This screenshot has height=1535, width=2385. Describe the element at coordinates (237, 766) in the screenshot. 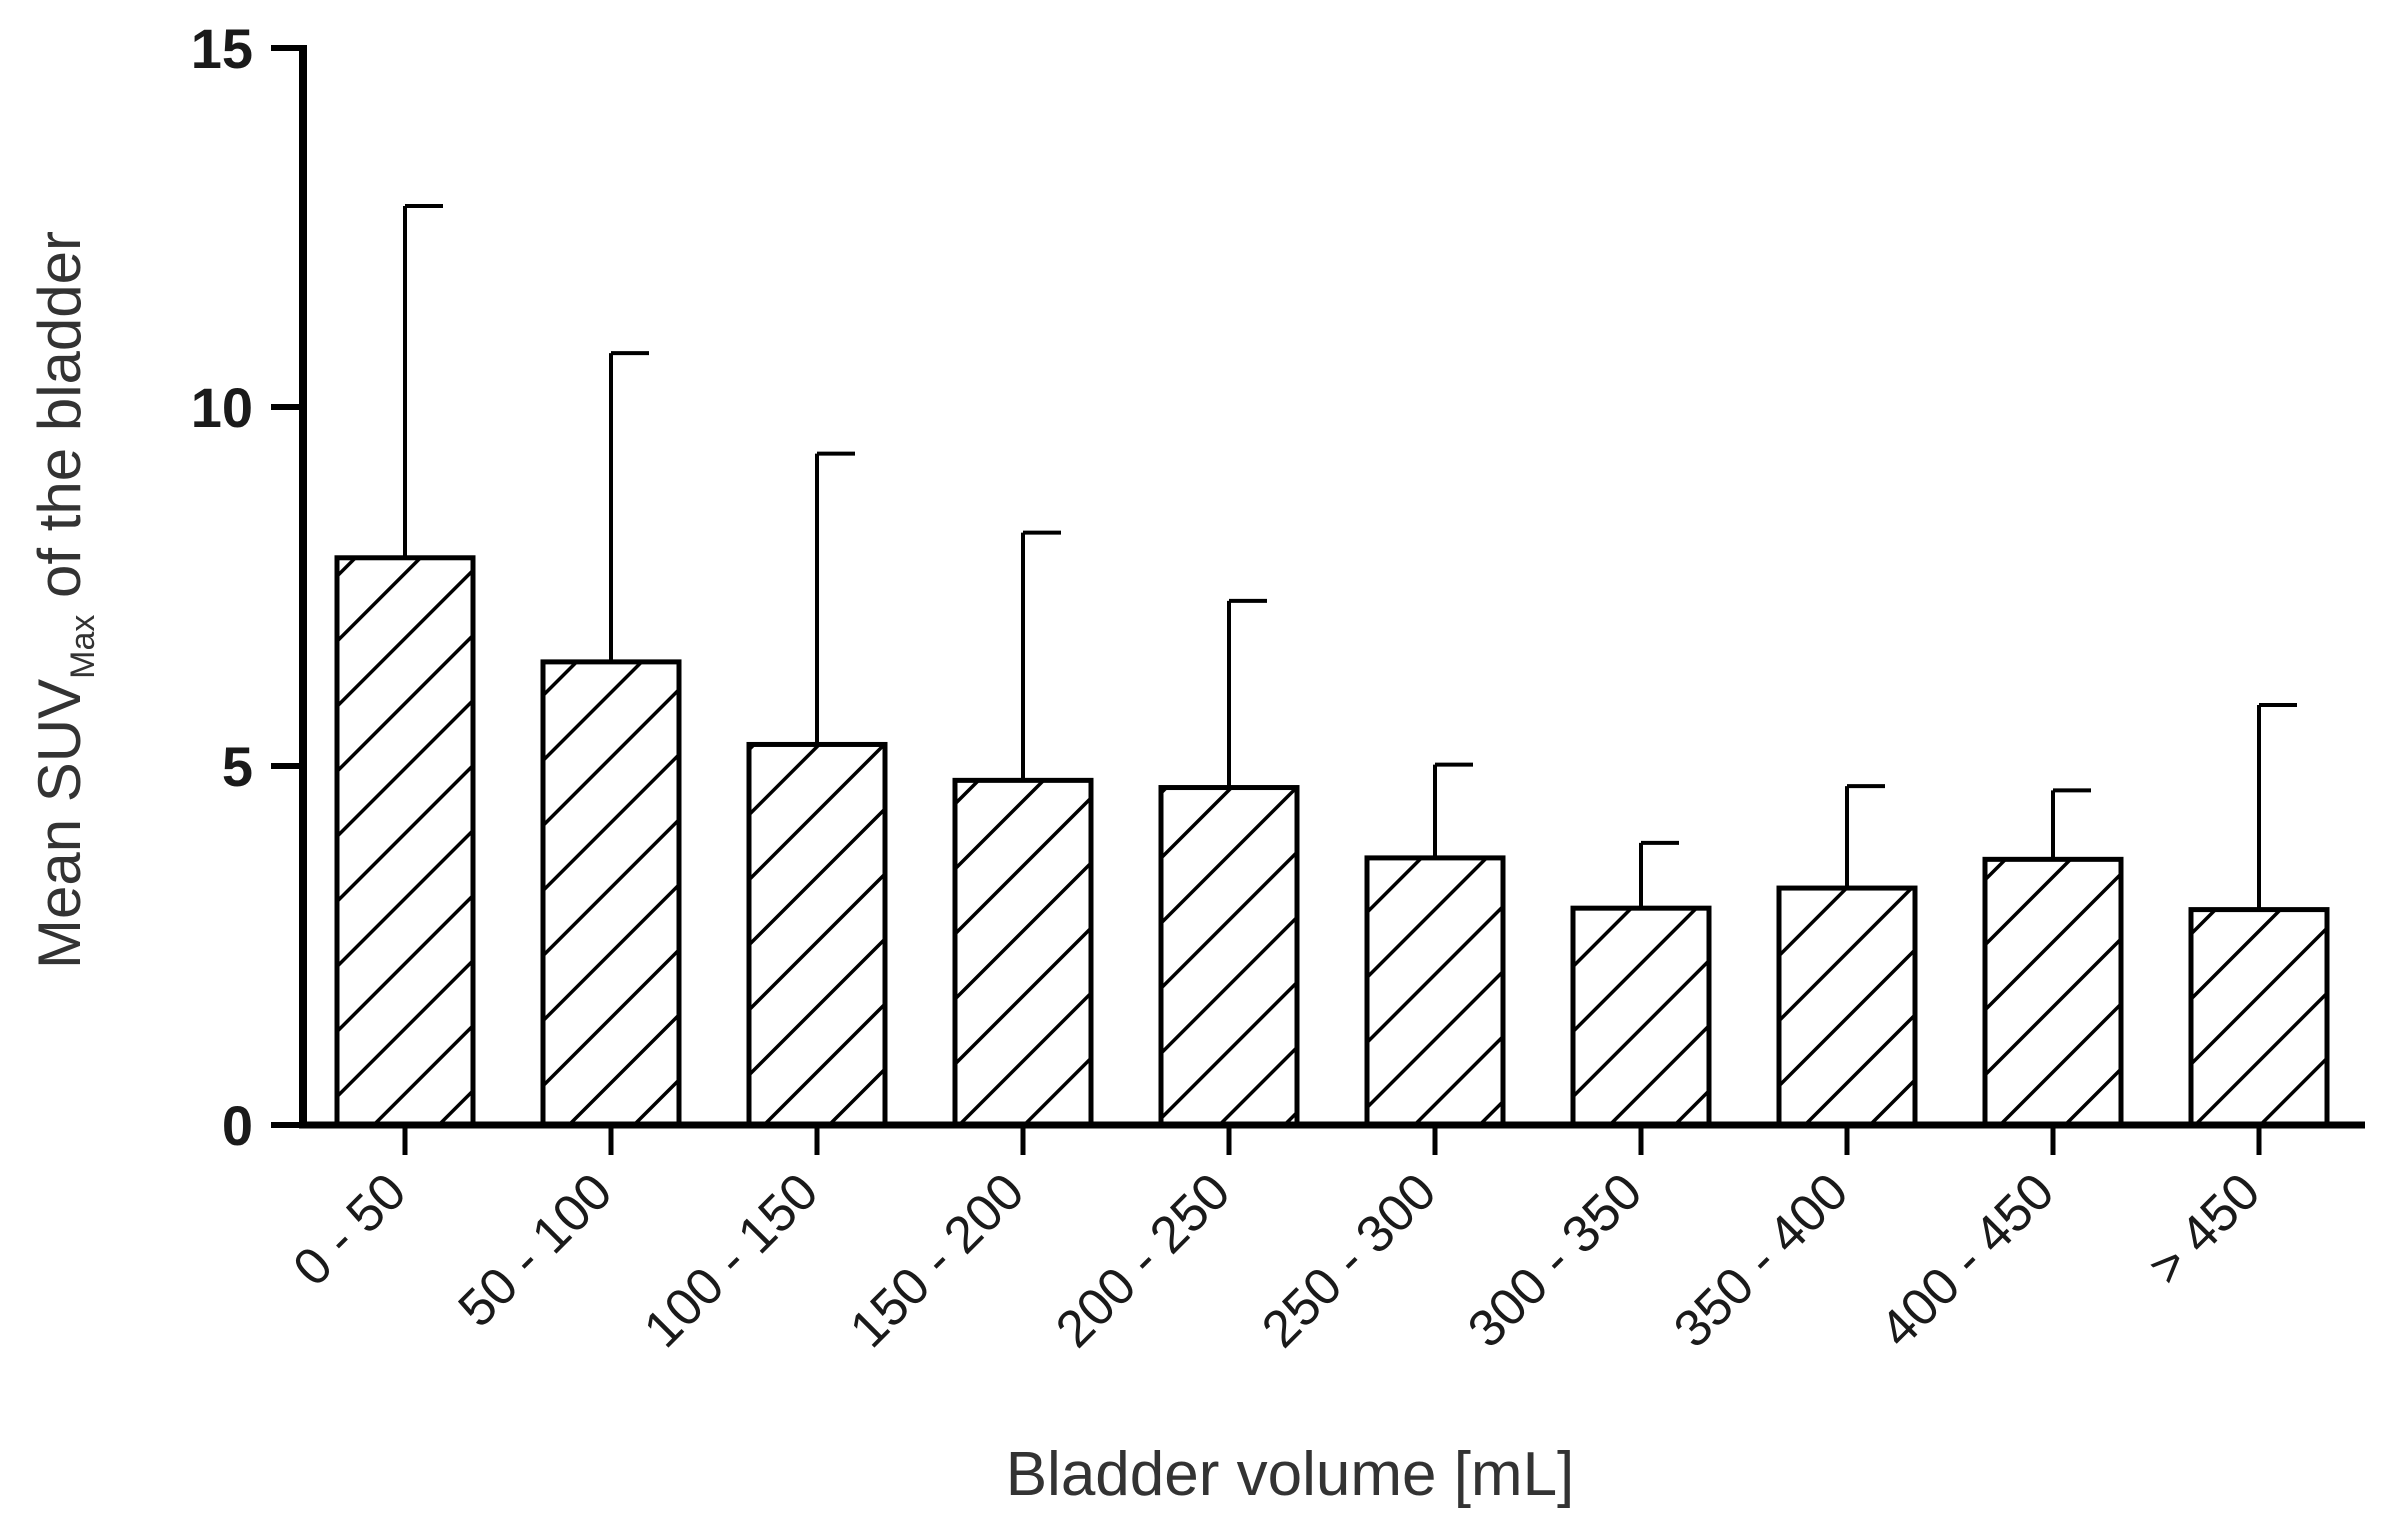

I see `y-tick-label: 5` at that location.